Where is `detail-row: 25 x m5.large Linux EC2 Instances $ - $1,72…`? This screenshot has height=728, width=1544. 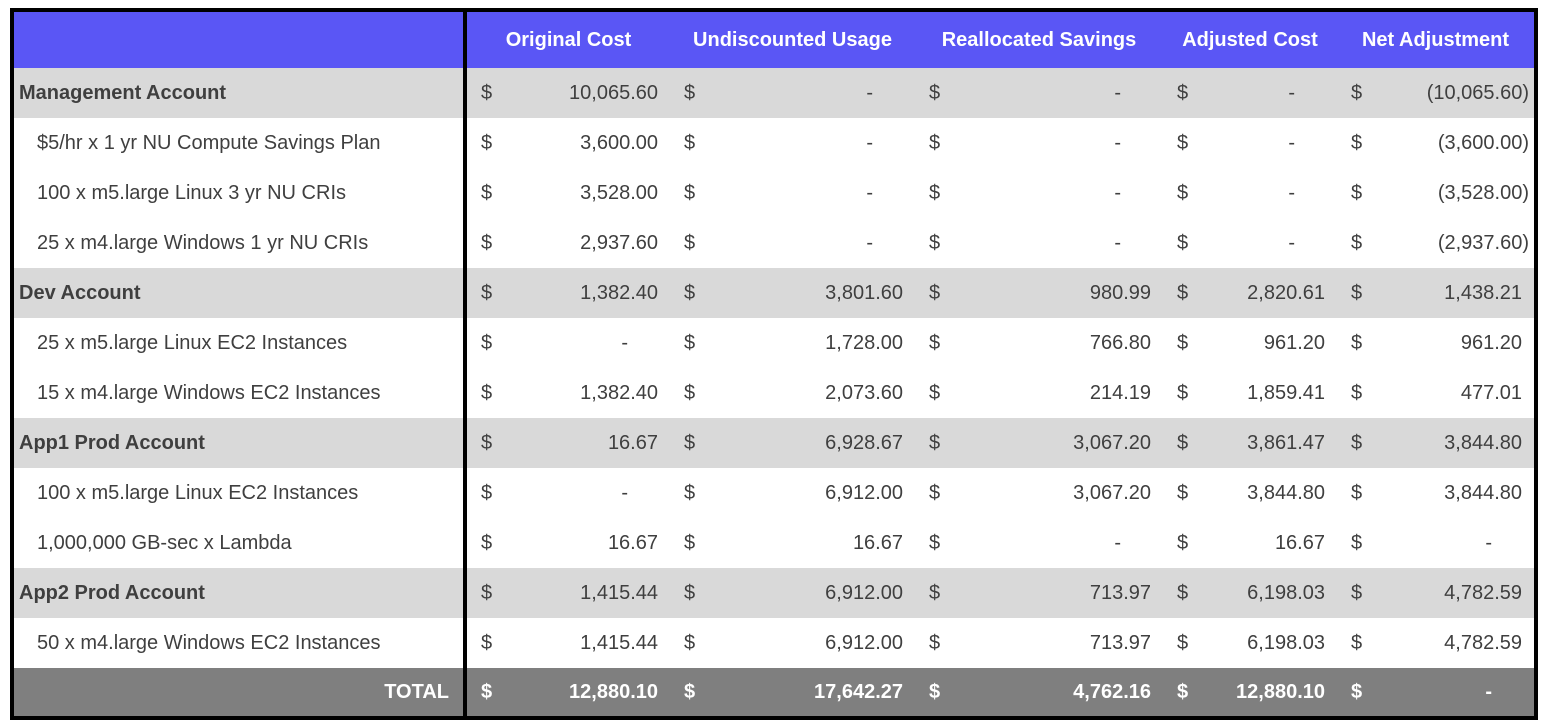 detail-row: 25 x m5.large Linux EC2 Instances $ - $1,72… is located at coordinates (774, 343).